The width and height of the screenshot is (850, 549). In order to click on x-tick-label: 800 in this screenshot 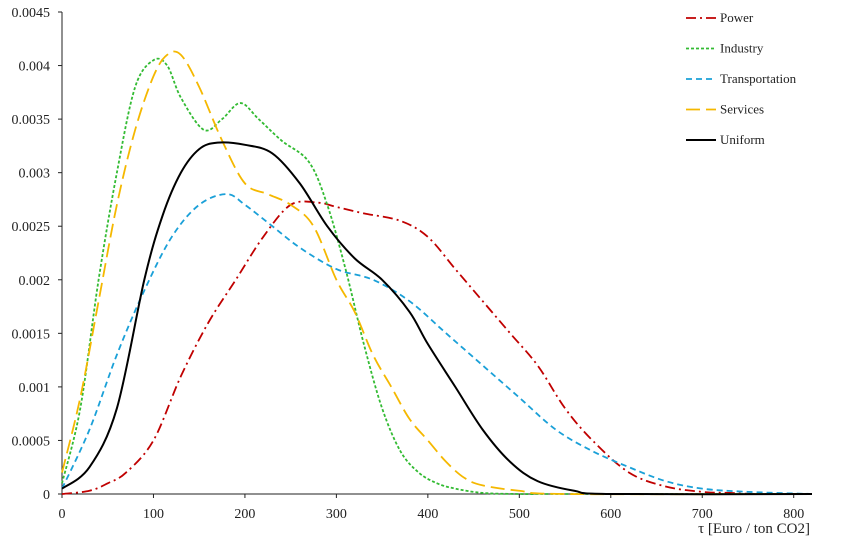, I will do `click(793, 514)`.